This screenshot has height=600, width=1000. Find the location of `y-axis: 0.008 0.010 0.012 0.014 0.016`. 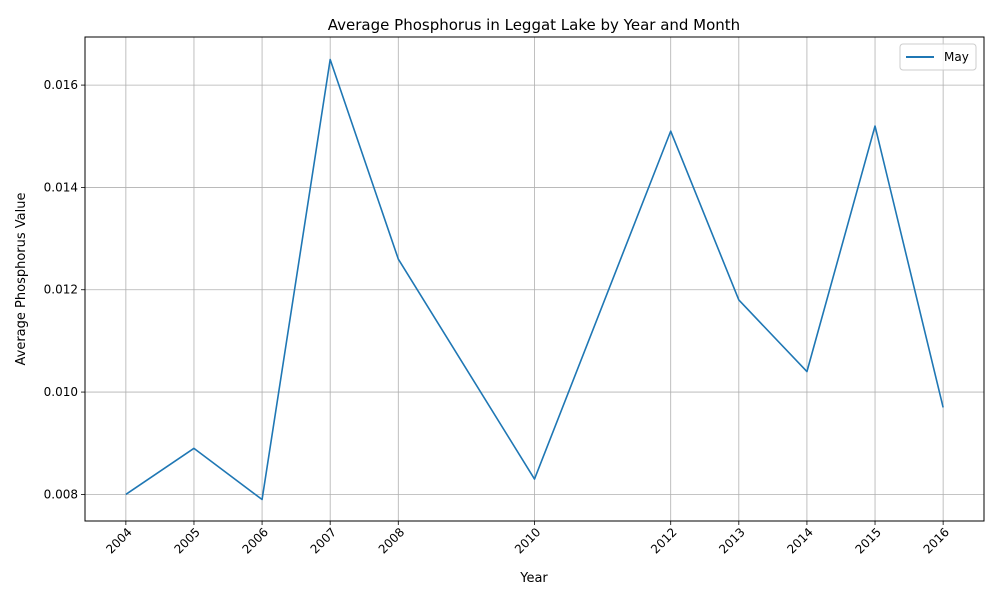

y-axis: 0.008 0.010 0.012 0.014 0.016 is located at coordinates (64, 289).